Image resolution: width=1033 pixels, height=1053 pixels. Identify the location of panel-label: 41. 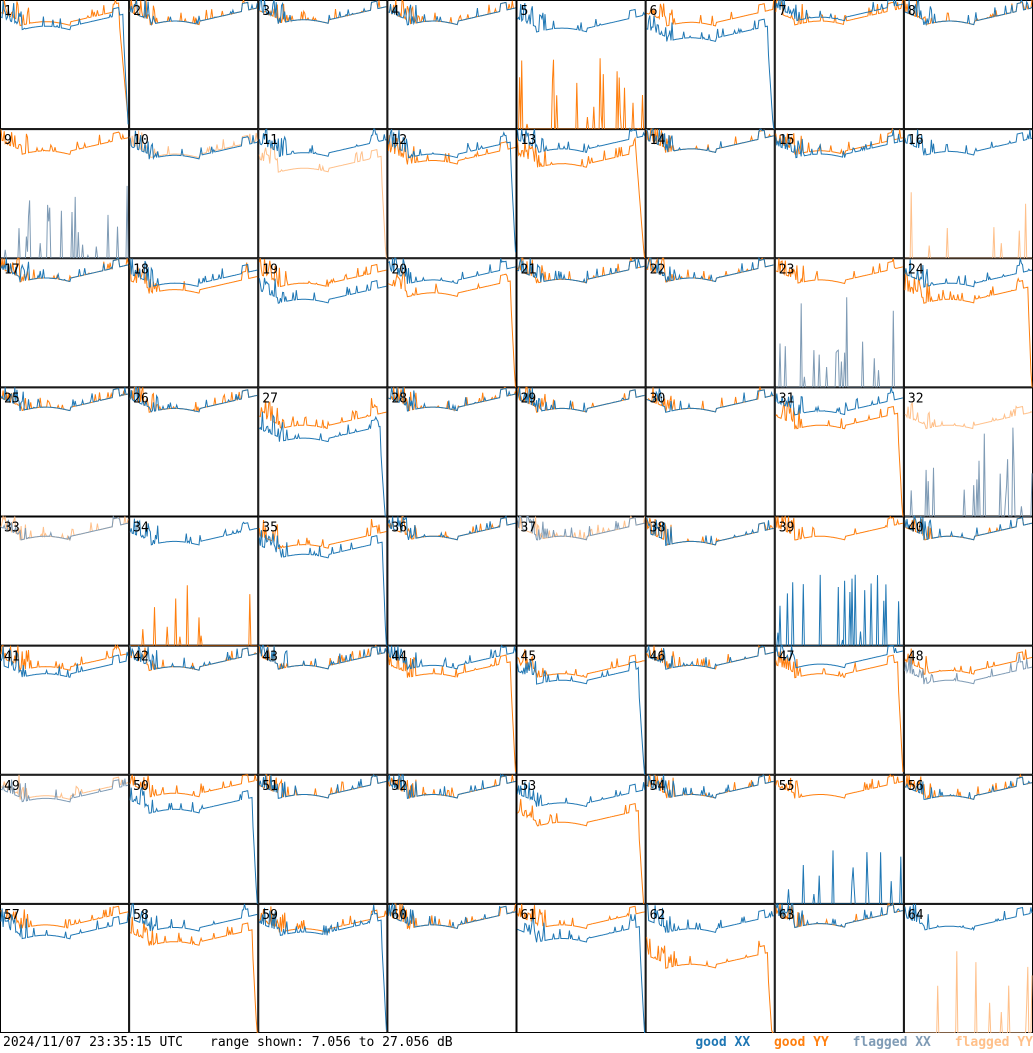
(12, 657).